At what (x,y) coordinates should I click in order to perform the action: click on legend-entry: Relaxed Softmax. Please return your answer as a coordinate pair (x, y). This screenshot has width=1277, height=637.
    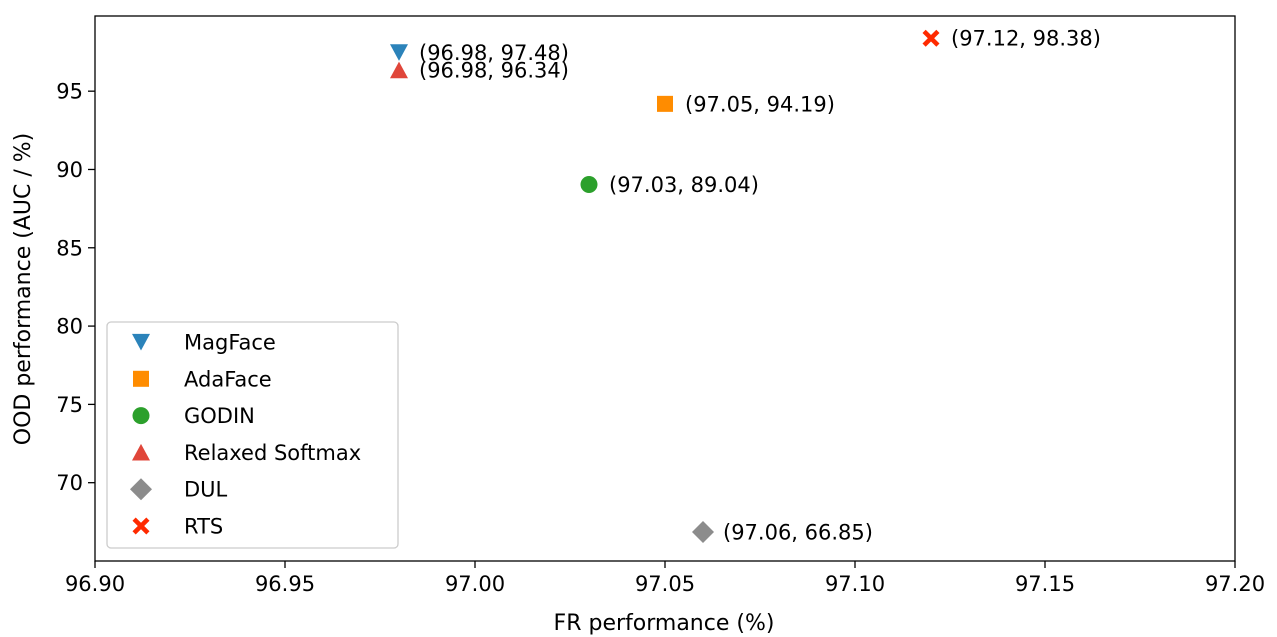
    Looking at the image, I should click on (272, 453).